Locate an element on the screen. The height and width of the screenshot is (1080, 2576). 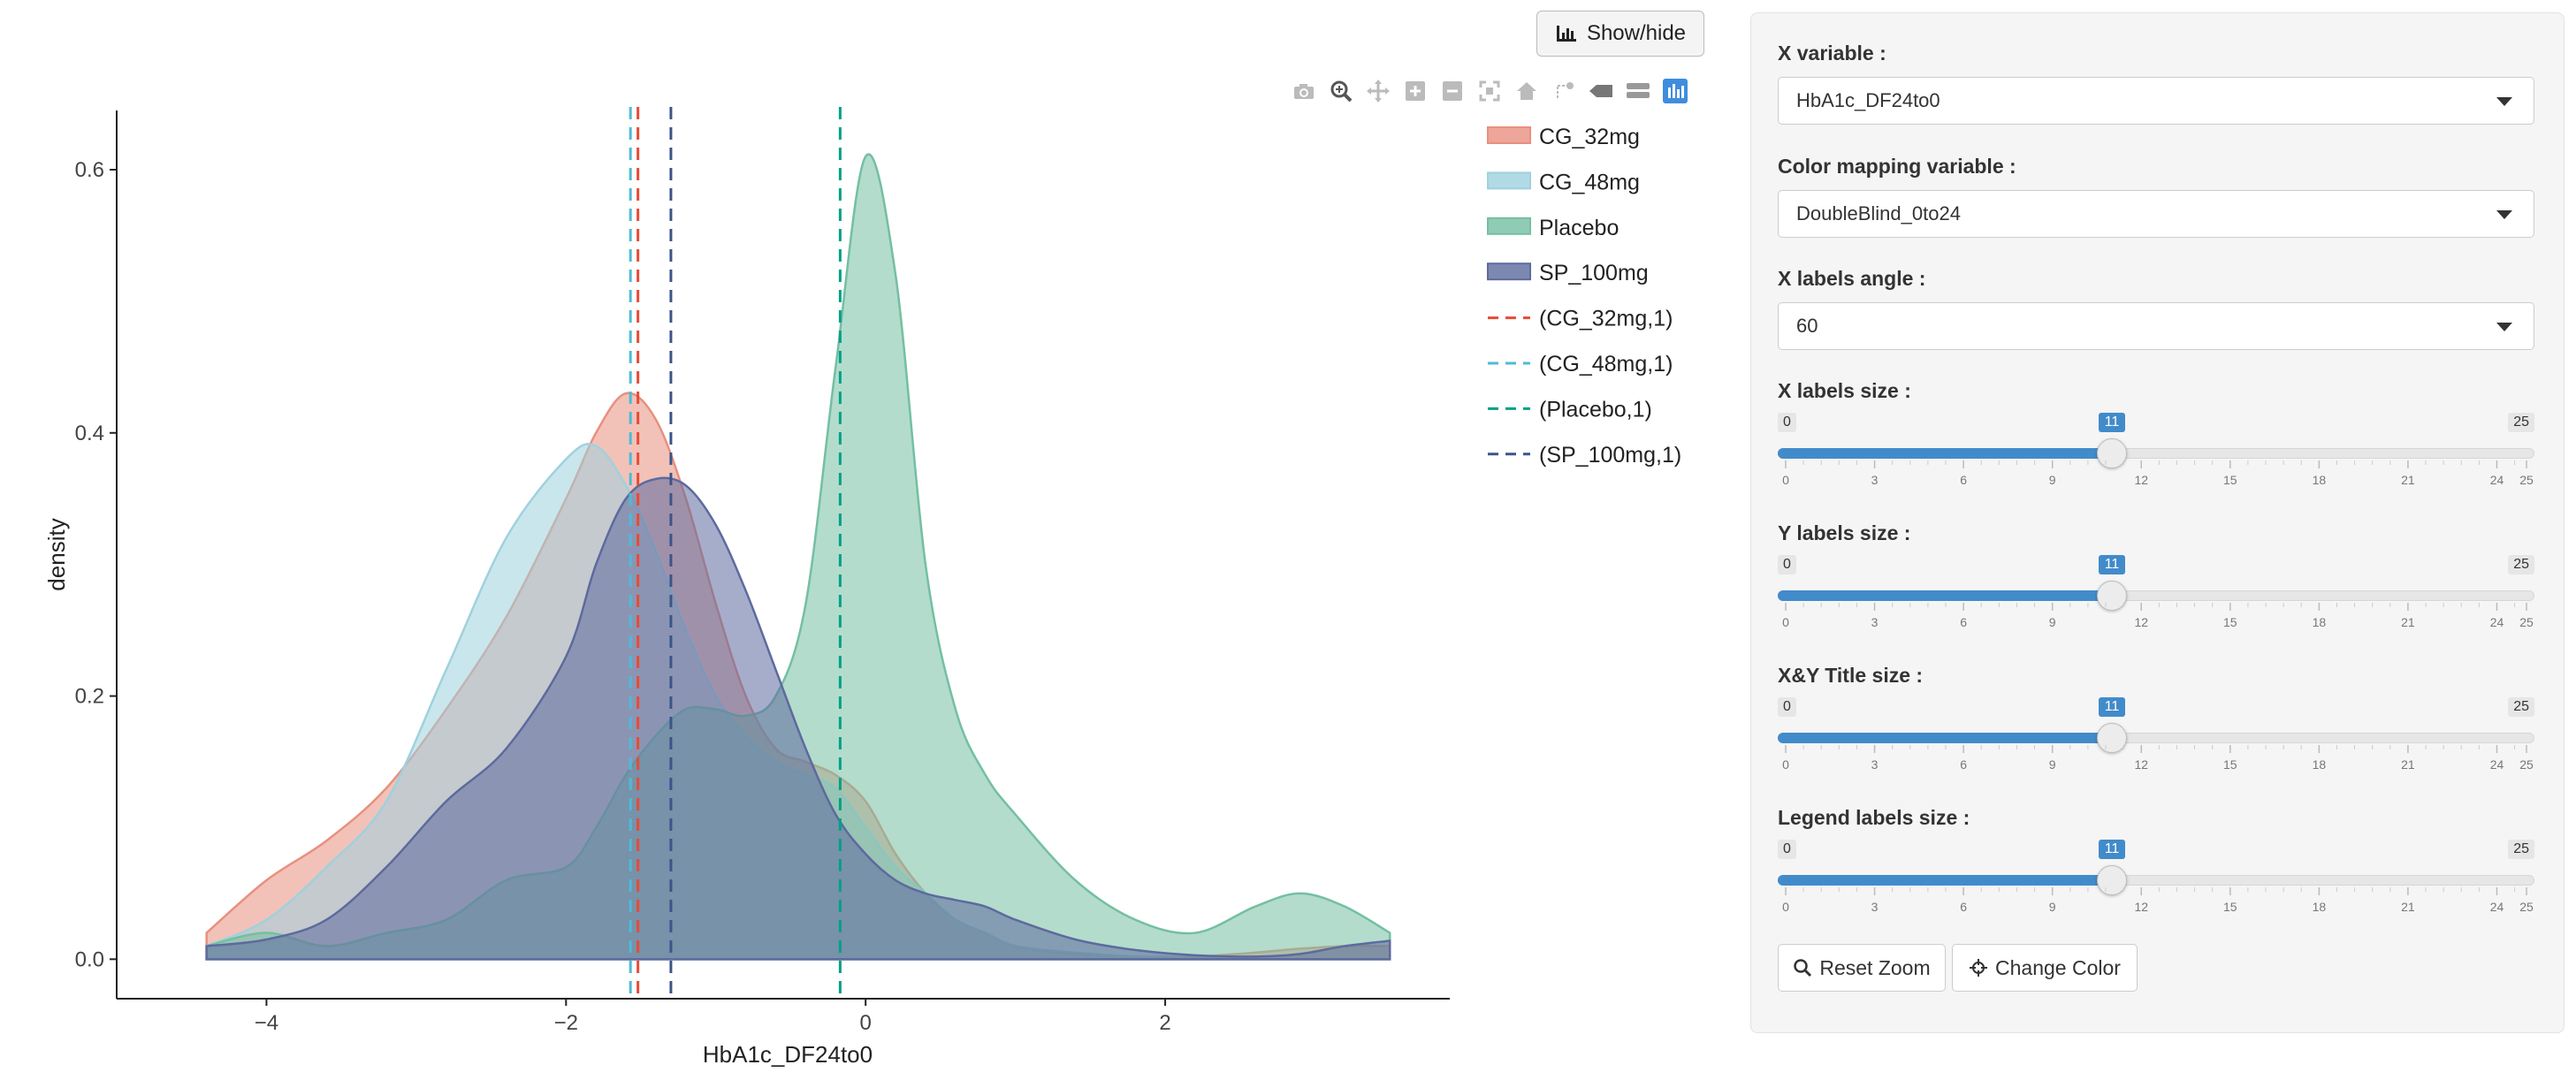
legend-swatch-cg-32mg is located at coordinates (1509, 135).